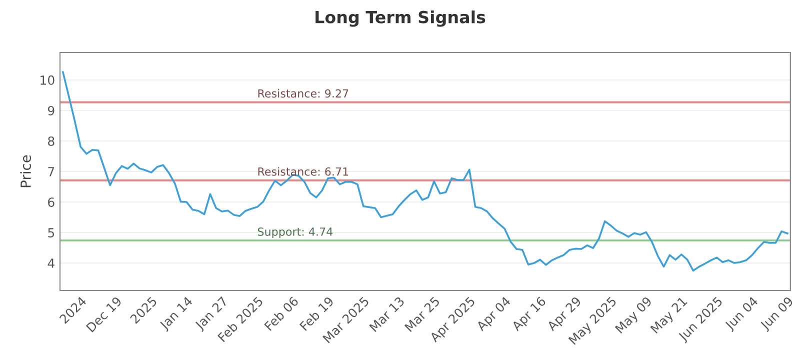 The height and width of the screenshot is (350, 800). I want to click on x-tick-label: Jan 14, so click(176, 314).